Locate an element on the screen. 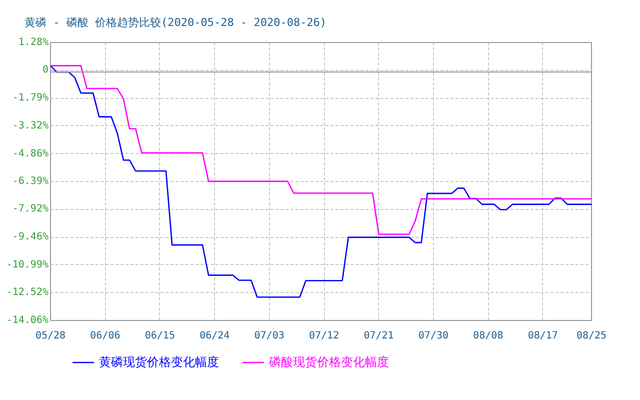 The width and height of the screenshot is (640, 400). x-tick-label: 07/30 is located at coordinates (433, 336).